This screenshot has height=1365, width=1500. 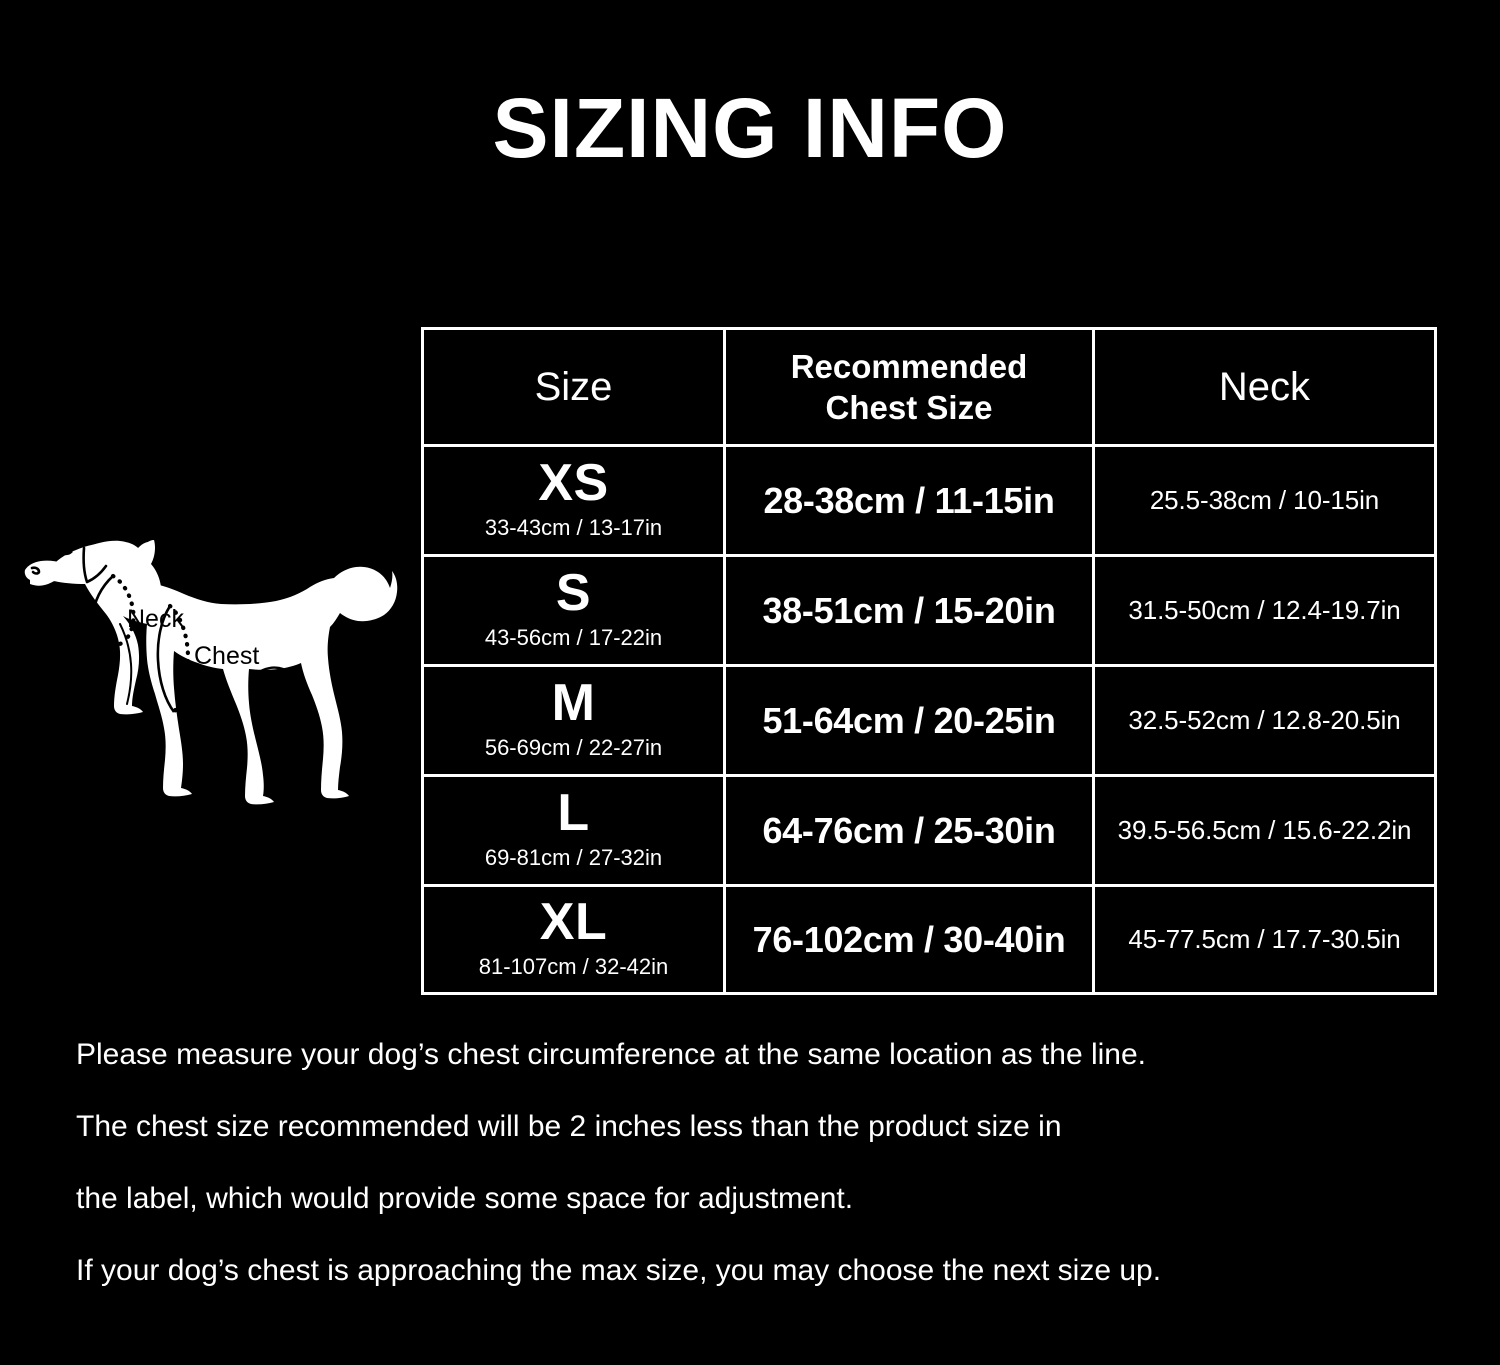 I want to click on cell-size: XL 81-107cm / 32-42in, so click(x=573, y=939).